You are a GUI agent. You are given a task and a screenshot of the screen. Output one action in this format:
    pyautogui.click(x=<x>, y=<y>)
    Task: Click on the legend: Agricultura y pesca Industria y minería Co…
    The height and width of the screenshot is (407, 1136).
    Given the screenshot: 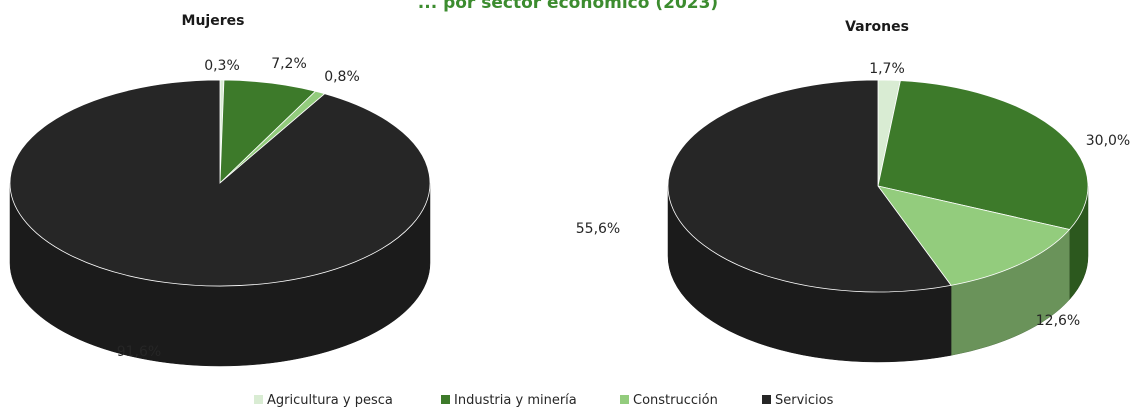 What is the action you would take?
    pyautogui.click(x=544, y=400)
    